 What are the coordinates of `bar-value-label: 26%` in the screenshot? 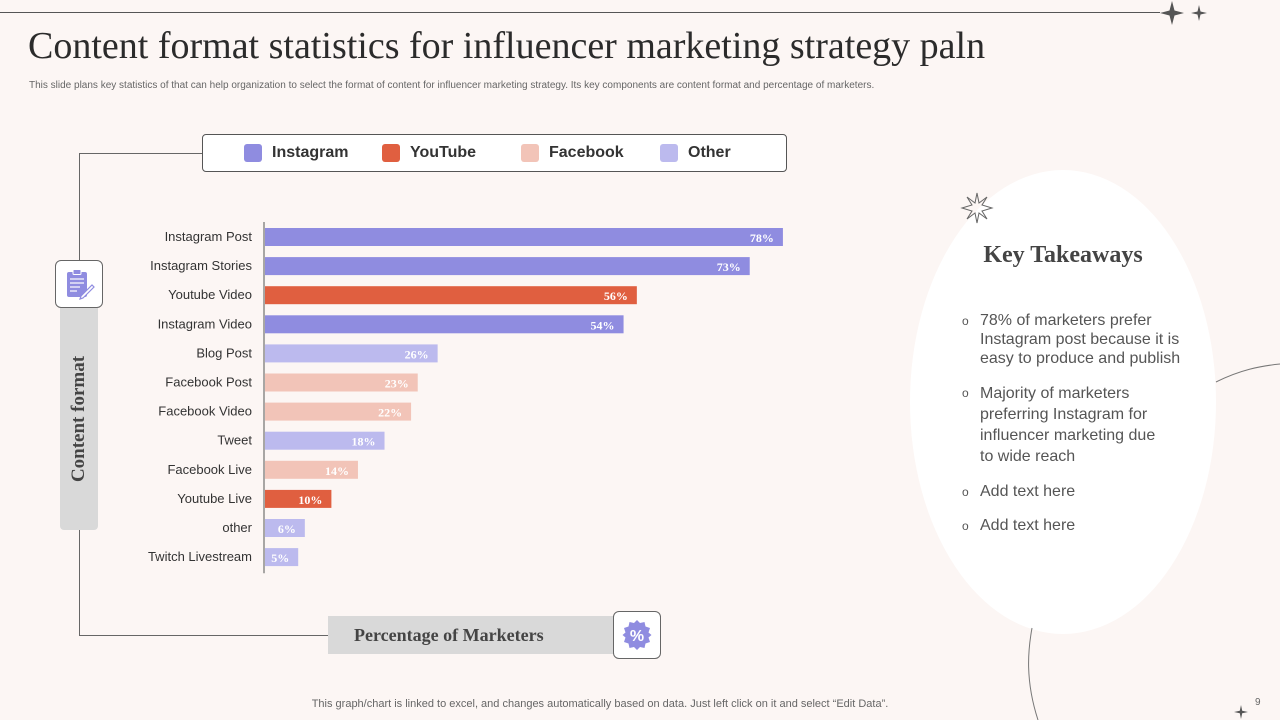 It's located at (417, 354).